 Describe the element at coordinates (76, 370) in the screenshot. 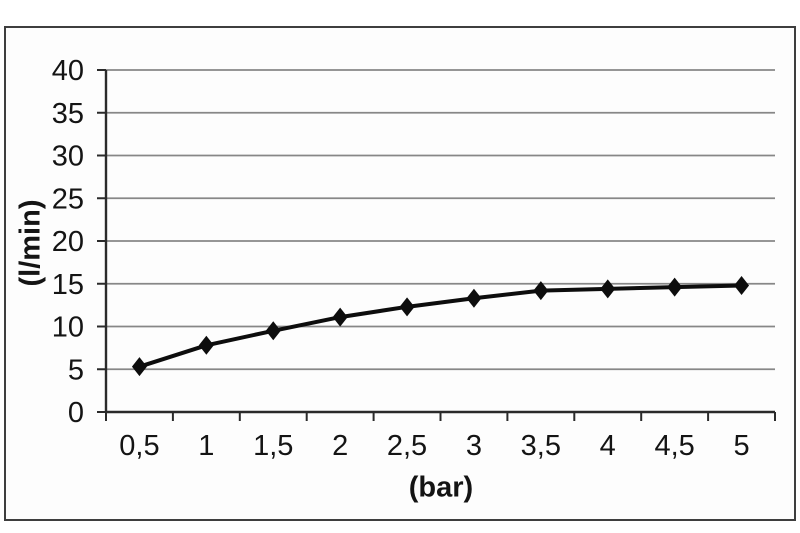

I see `y-tick-label: 5` at that location.